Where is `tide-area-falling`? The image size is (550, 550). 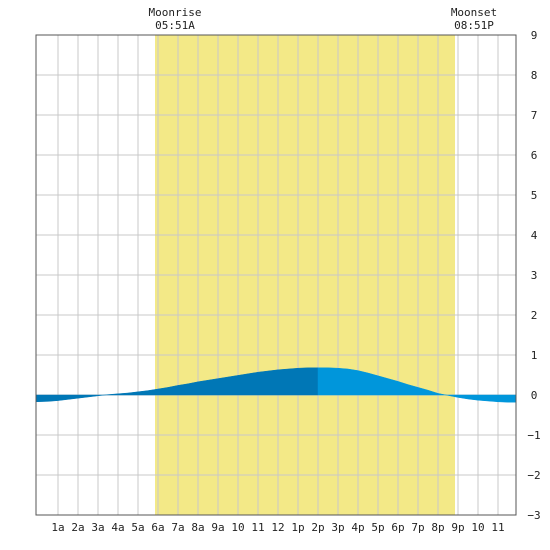 tide-area-falling is located at coordinates (417, 385).